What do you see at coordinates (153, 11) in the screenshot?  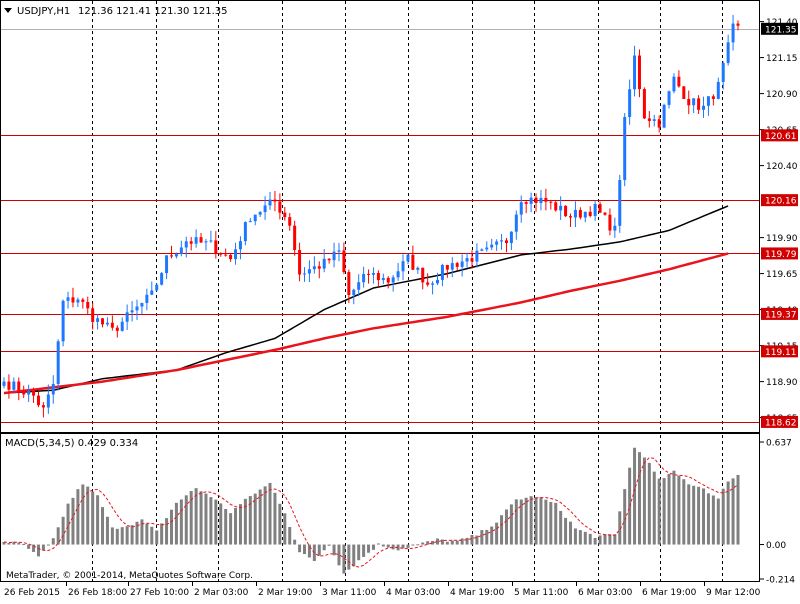 I see `ohlc-label: 121.36 121.41 121.30 121.35` at bounding box center [153, 11].